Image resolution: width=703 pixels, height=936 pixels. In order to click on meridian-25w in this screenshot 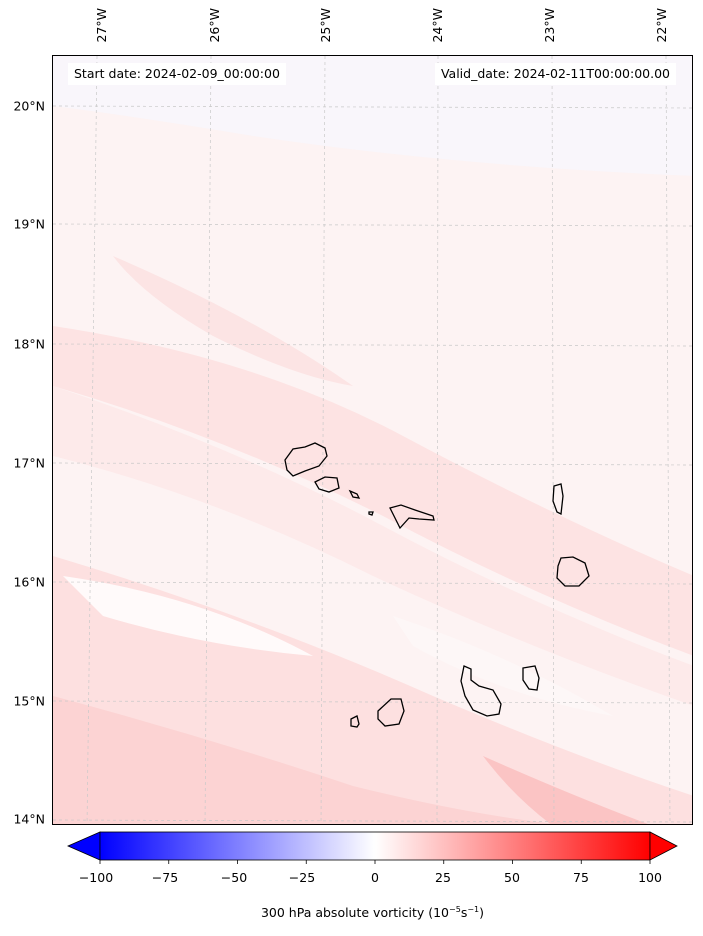, I will do `click(323, 440)`.